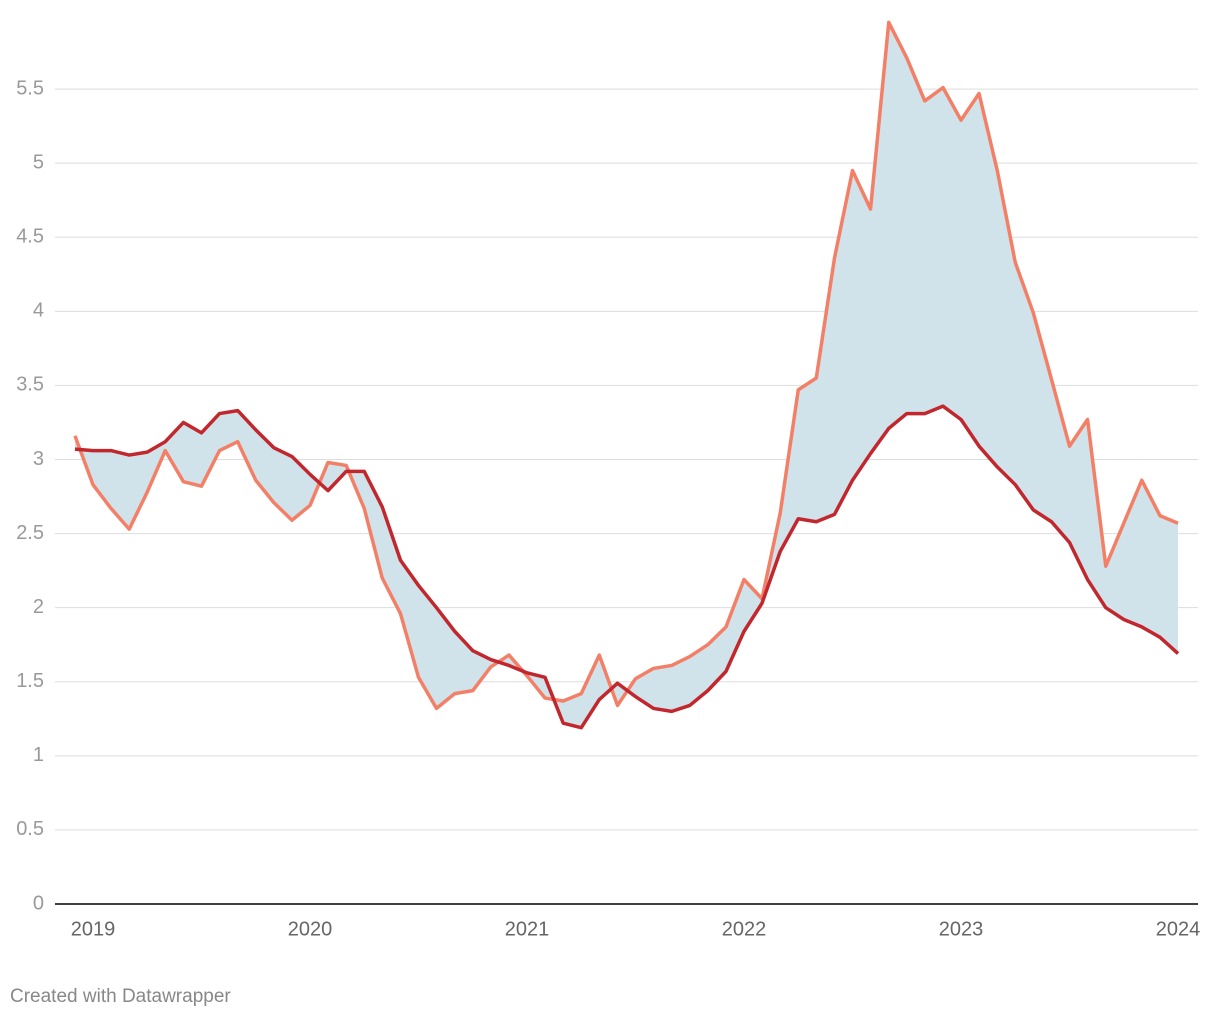 The width and height of the screenshot is (1220, 1020). I want to click on y-tick-label: 0, so click(38, 903).